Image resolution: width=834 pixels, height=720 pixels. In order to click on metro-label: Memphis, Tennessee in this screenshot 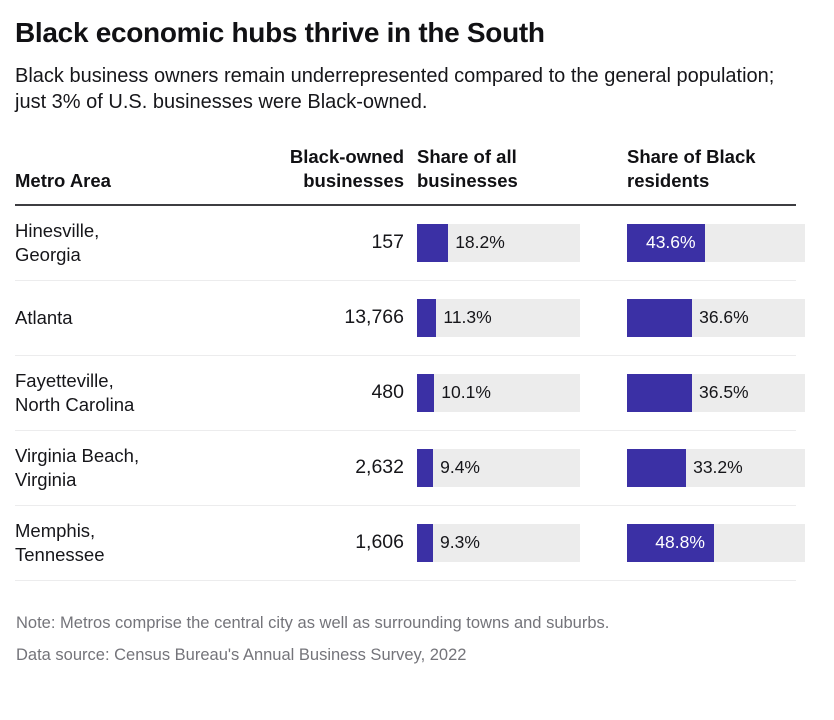, I will do `click(60, 542)`.